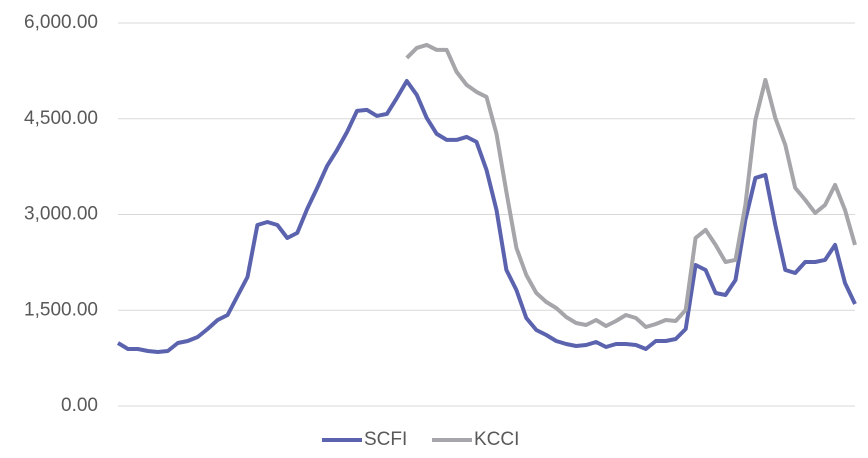  What do you see at coordinates (496, 439) in the screenshot?
I see `legend-label: KCCI` at bounding box center [496, 439].